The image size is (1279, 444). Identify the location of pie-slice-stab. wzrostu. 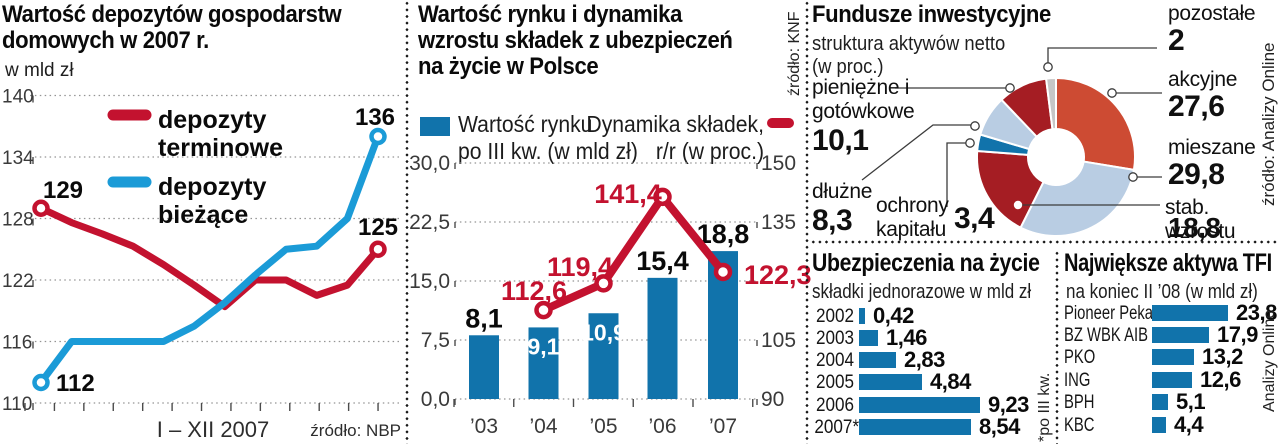
(1010, 189).